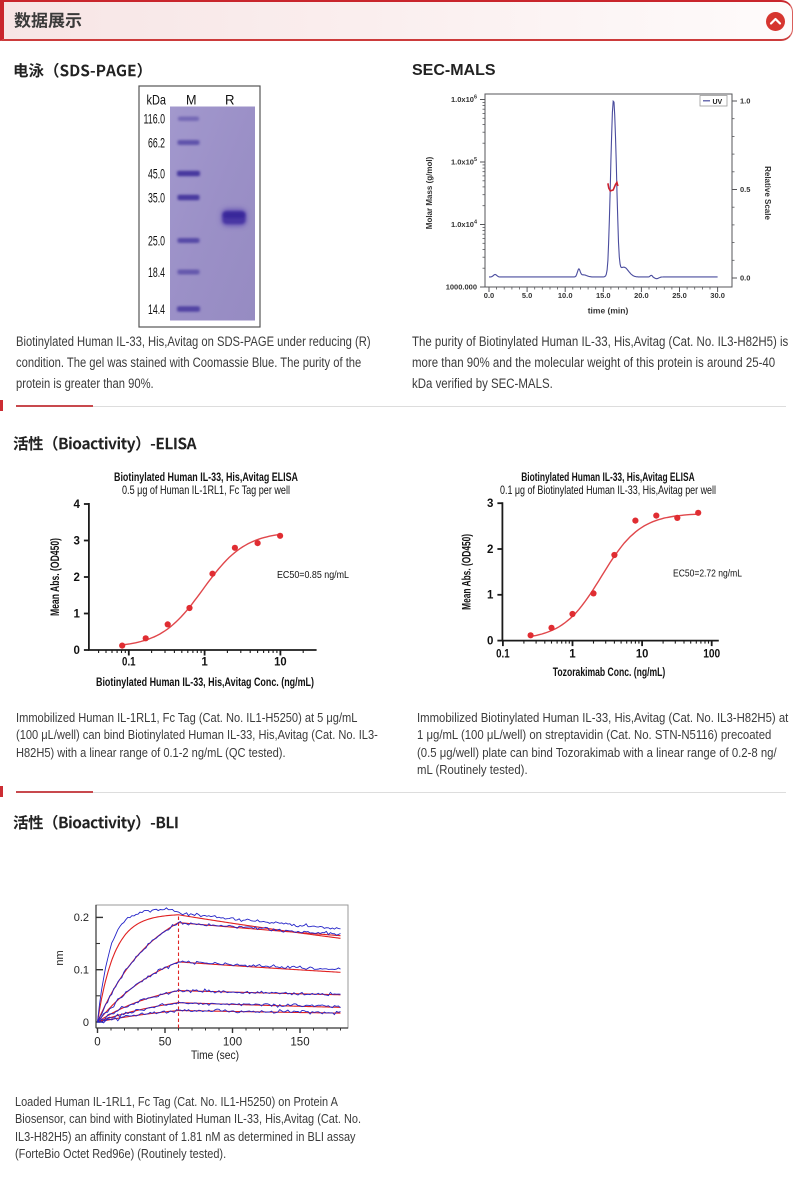 This screenshot has width=800, height=1182. I want to click on svg-text:0.5 μg of Human IL-1RL1, Fc Ta: 0.5 μg of Human IL-1RL1, Fc Tag per well, so click(206, 490).